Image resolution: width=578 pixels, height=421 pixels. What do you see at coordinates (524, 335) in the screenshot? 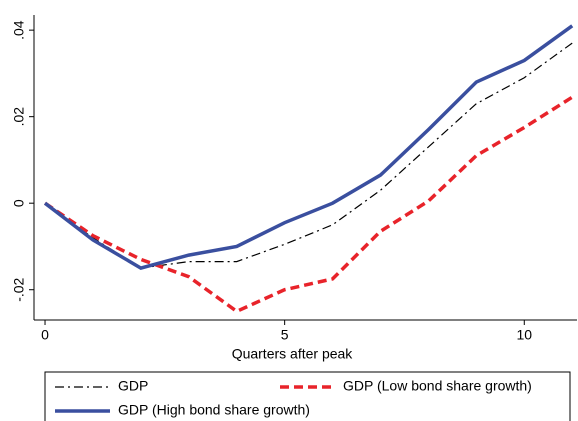
I see `x-tick-label: 10` at bounding box center [524, 335].